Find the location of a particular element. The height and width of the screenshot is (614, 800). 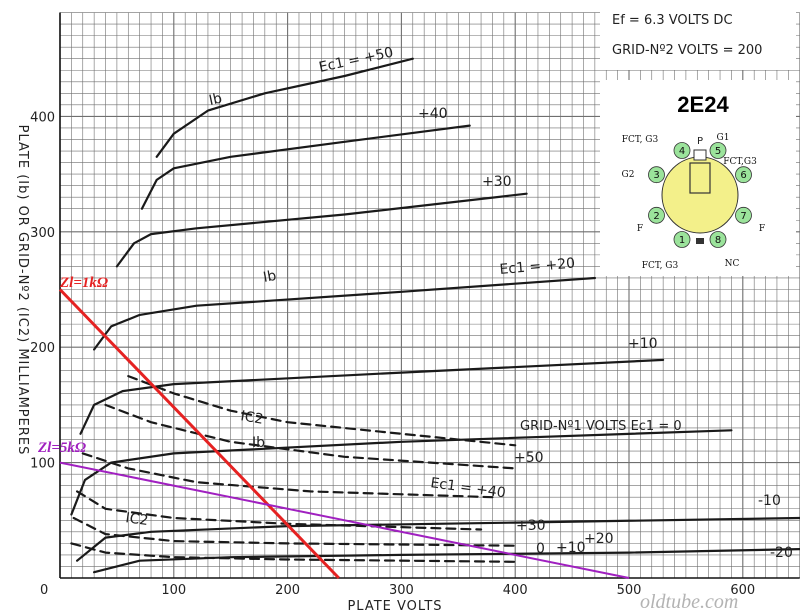

pin-number: 2 is located at coordinates (656, 216).